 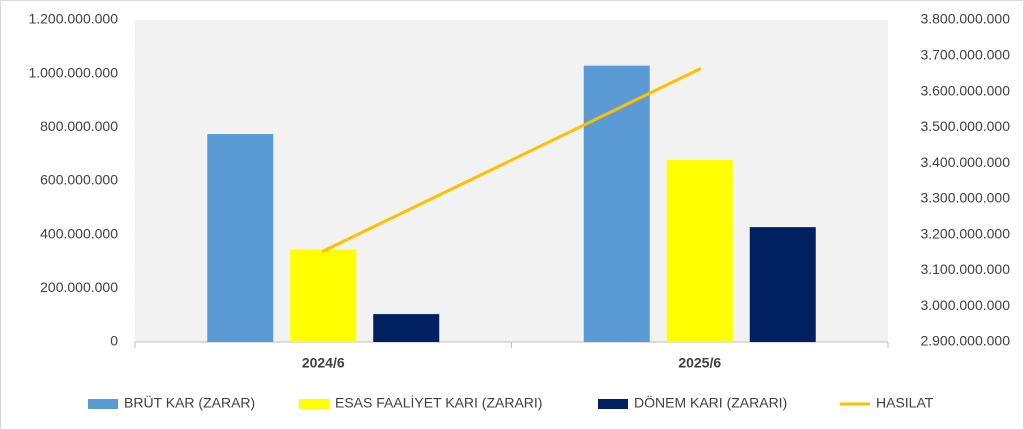 I want to click on y-tick-label: 200.000.000, so click(x=79, y=287).